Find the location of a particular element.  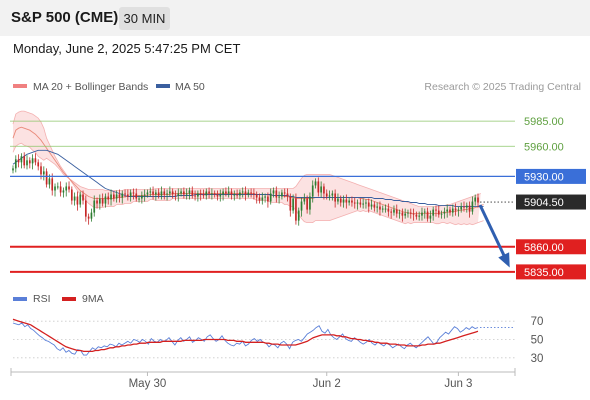

rsi-ma-line is located at coordinates (245, 335).